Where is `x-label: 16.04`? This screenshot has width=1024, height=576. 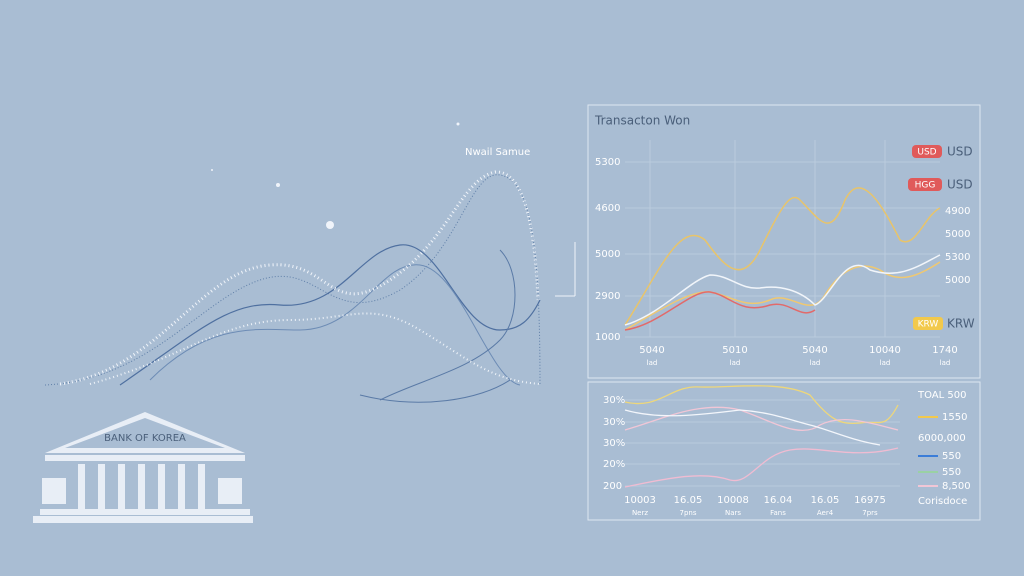
x-label: 16.04 is located at coordinates (778, 500).